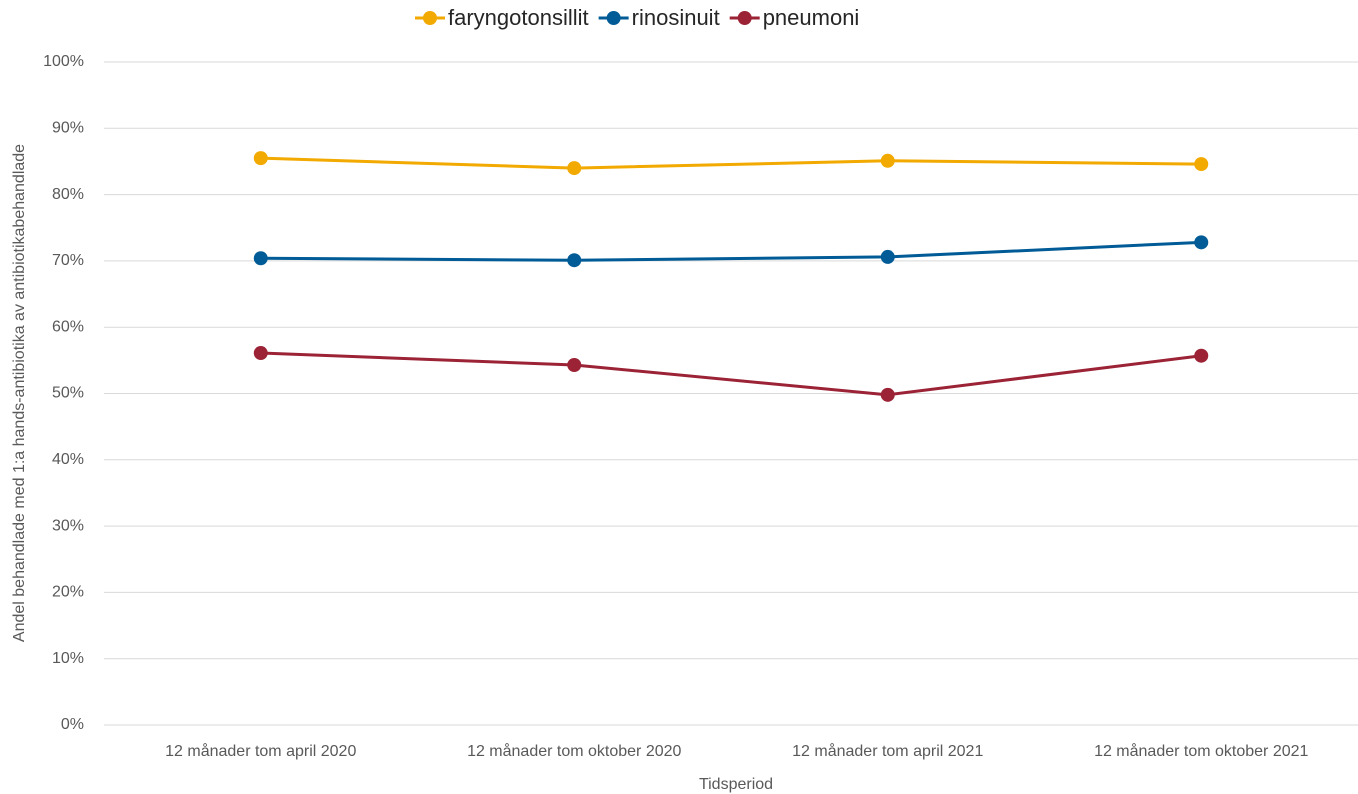  I want to click on y-tick-label: 40%, so click(68, 459).